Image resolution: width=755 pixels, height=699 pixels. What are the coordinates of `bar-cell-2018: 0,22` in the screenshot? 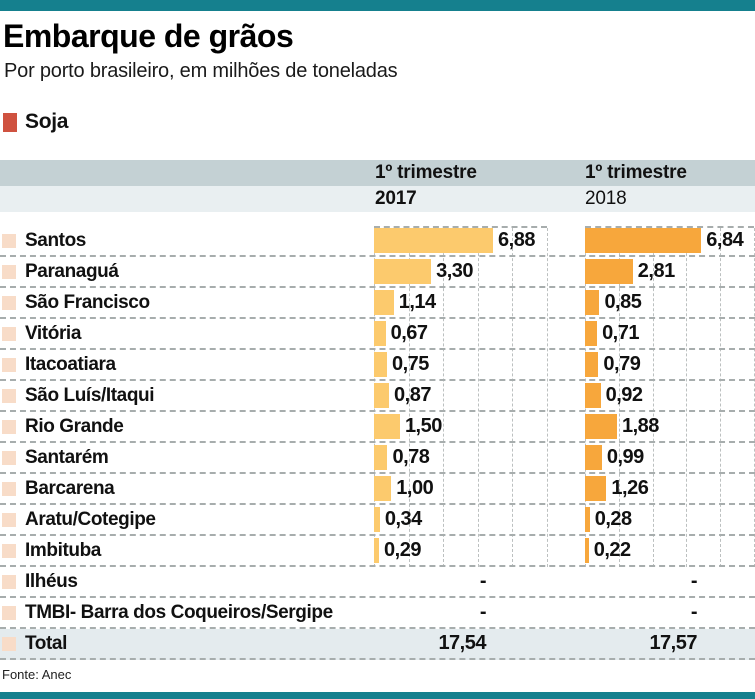 It's located at (670, 550).